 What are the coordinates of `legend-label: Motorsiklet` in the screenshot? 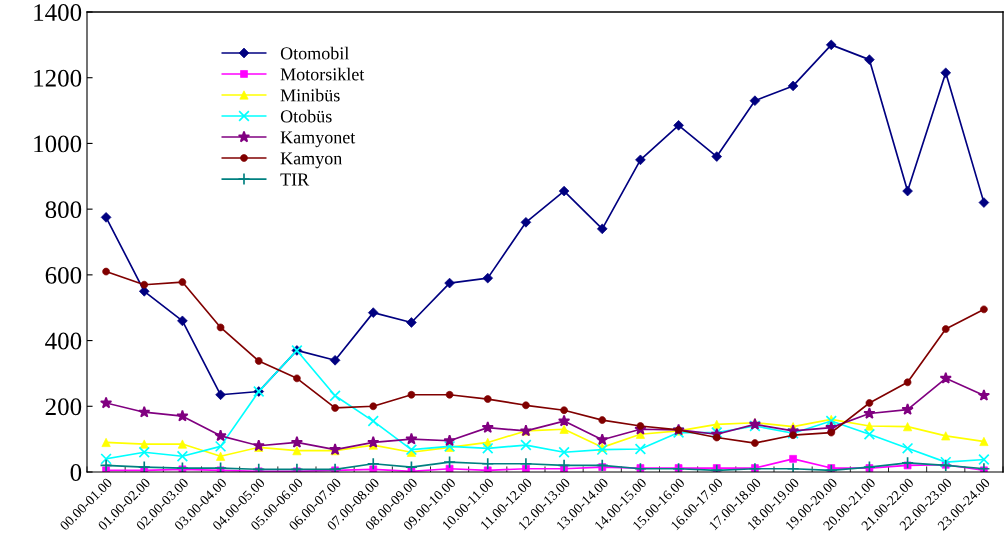 It's located at (322, 74).